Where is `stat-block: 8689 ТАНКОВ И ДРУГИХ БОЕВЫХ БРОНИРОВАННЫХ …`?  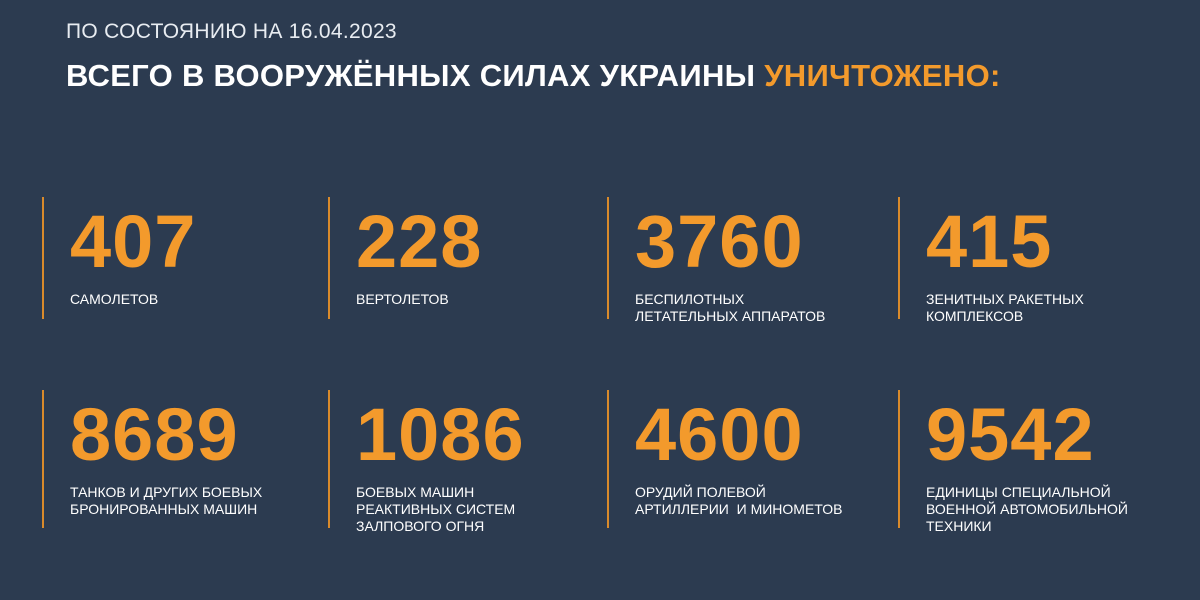
stat-block: 8689 ТАНКОВ И ДРУГИХ БОЕВЫХ БРОНИРОВАННЫХ … is located at coordinates (152, 459).